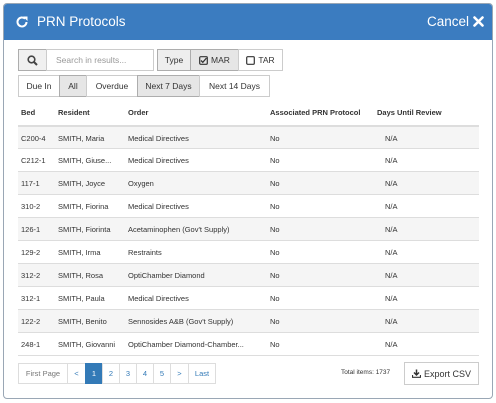 The image size is (496, 403). What do you see at coordinates (383, 372) in the screenshot?
I see `total-value: 1737` at bounding box center [383, 372].